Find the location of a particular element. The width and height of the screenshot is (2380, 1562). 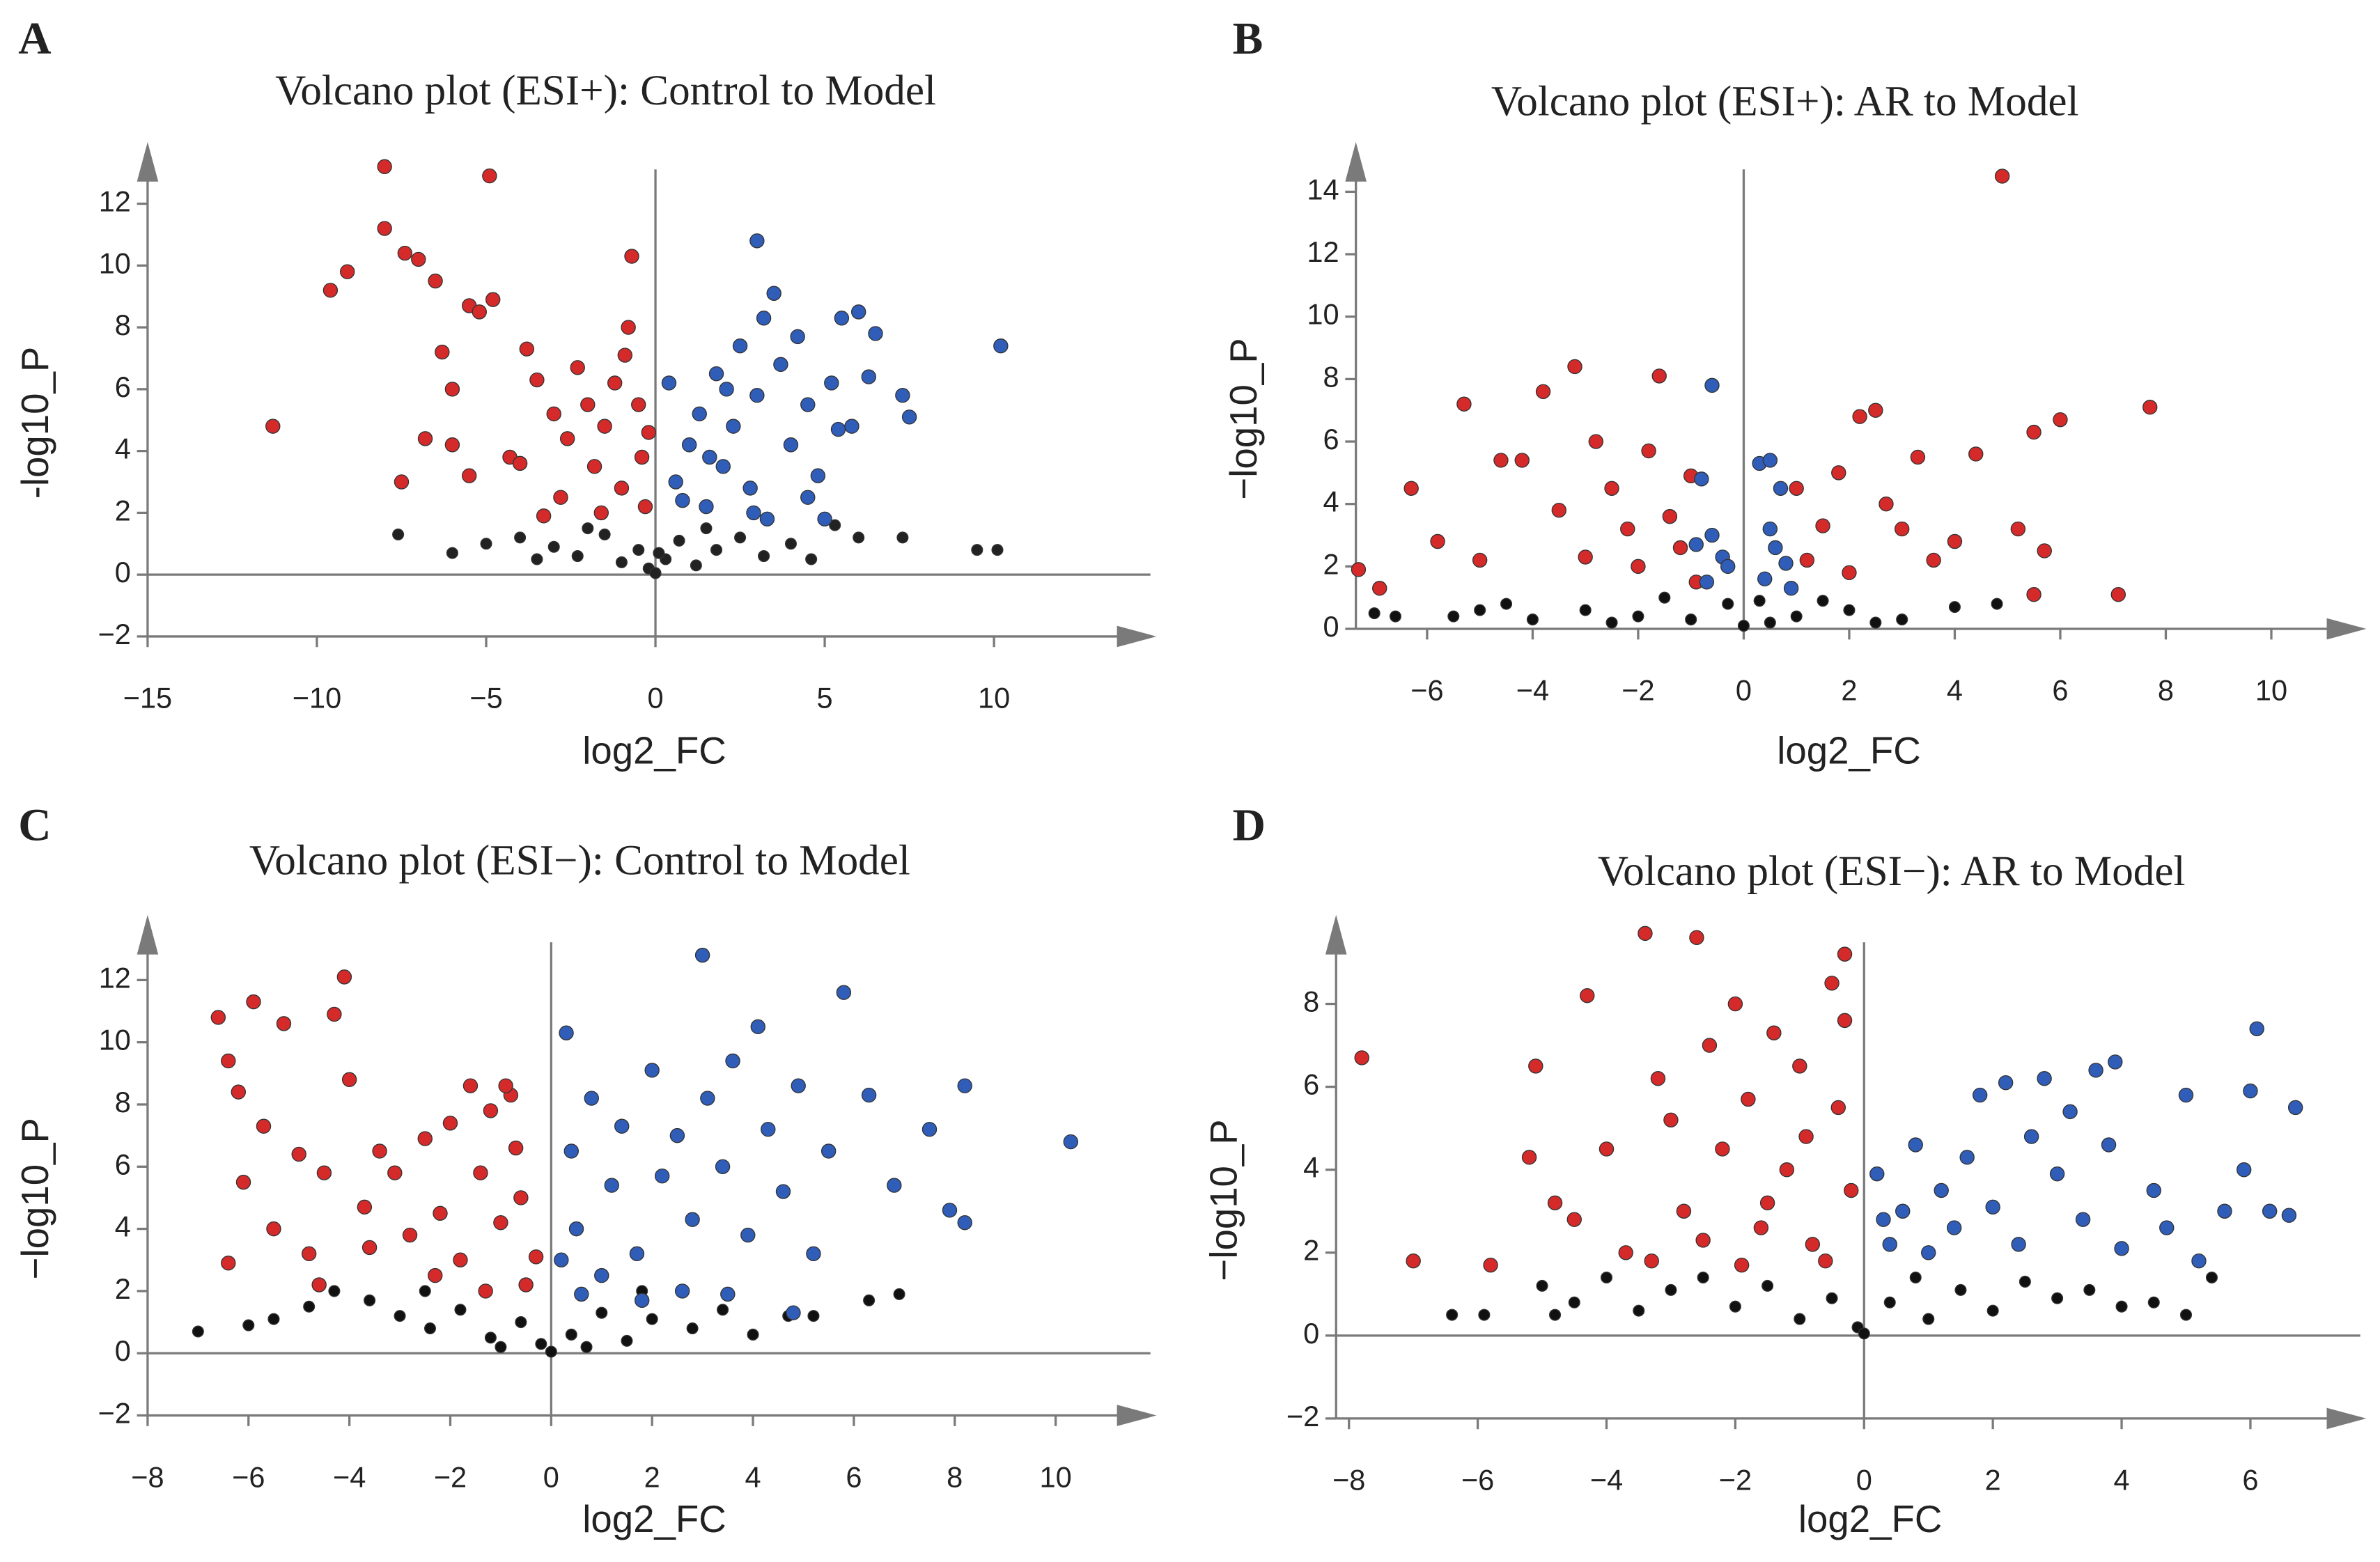

x-tick-label: 6 is located at coordinates (2060, 690).